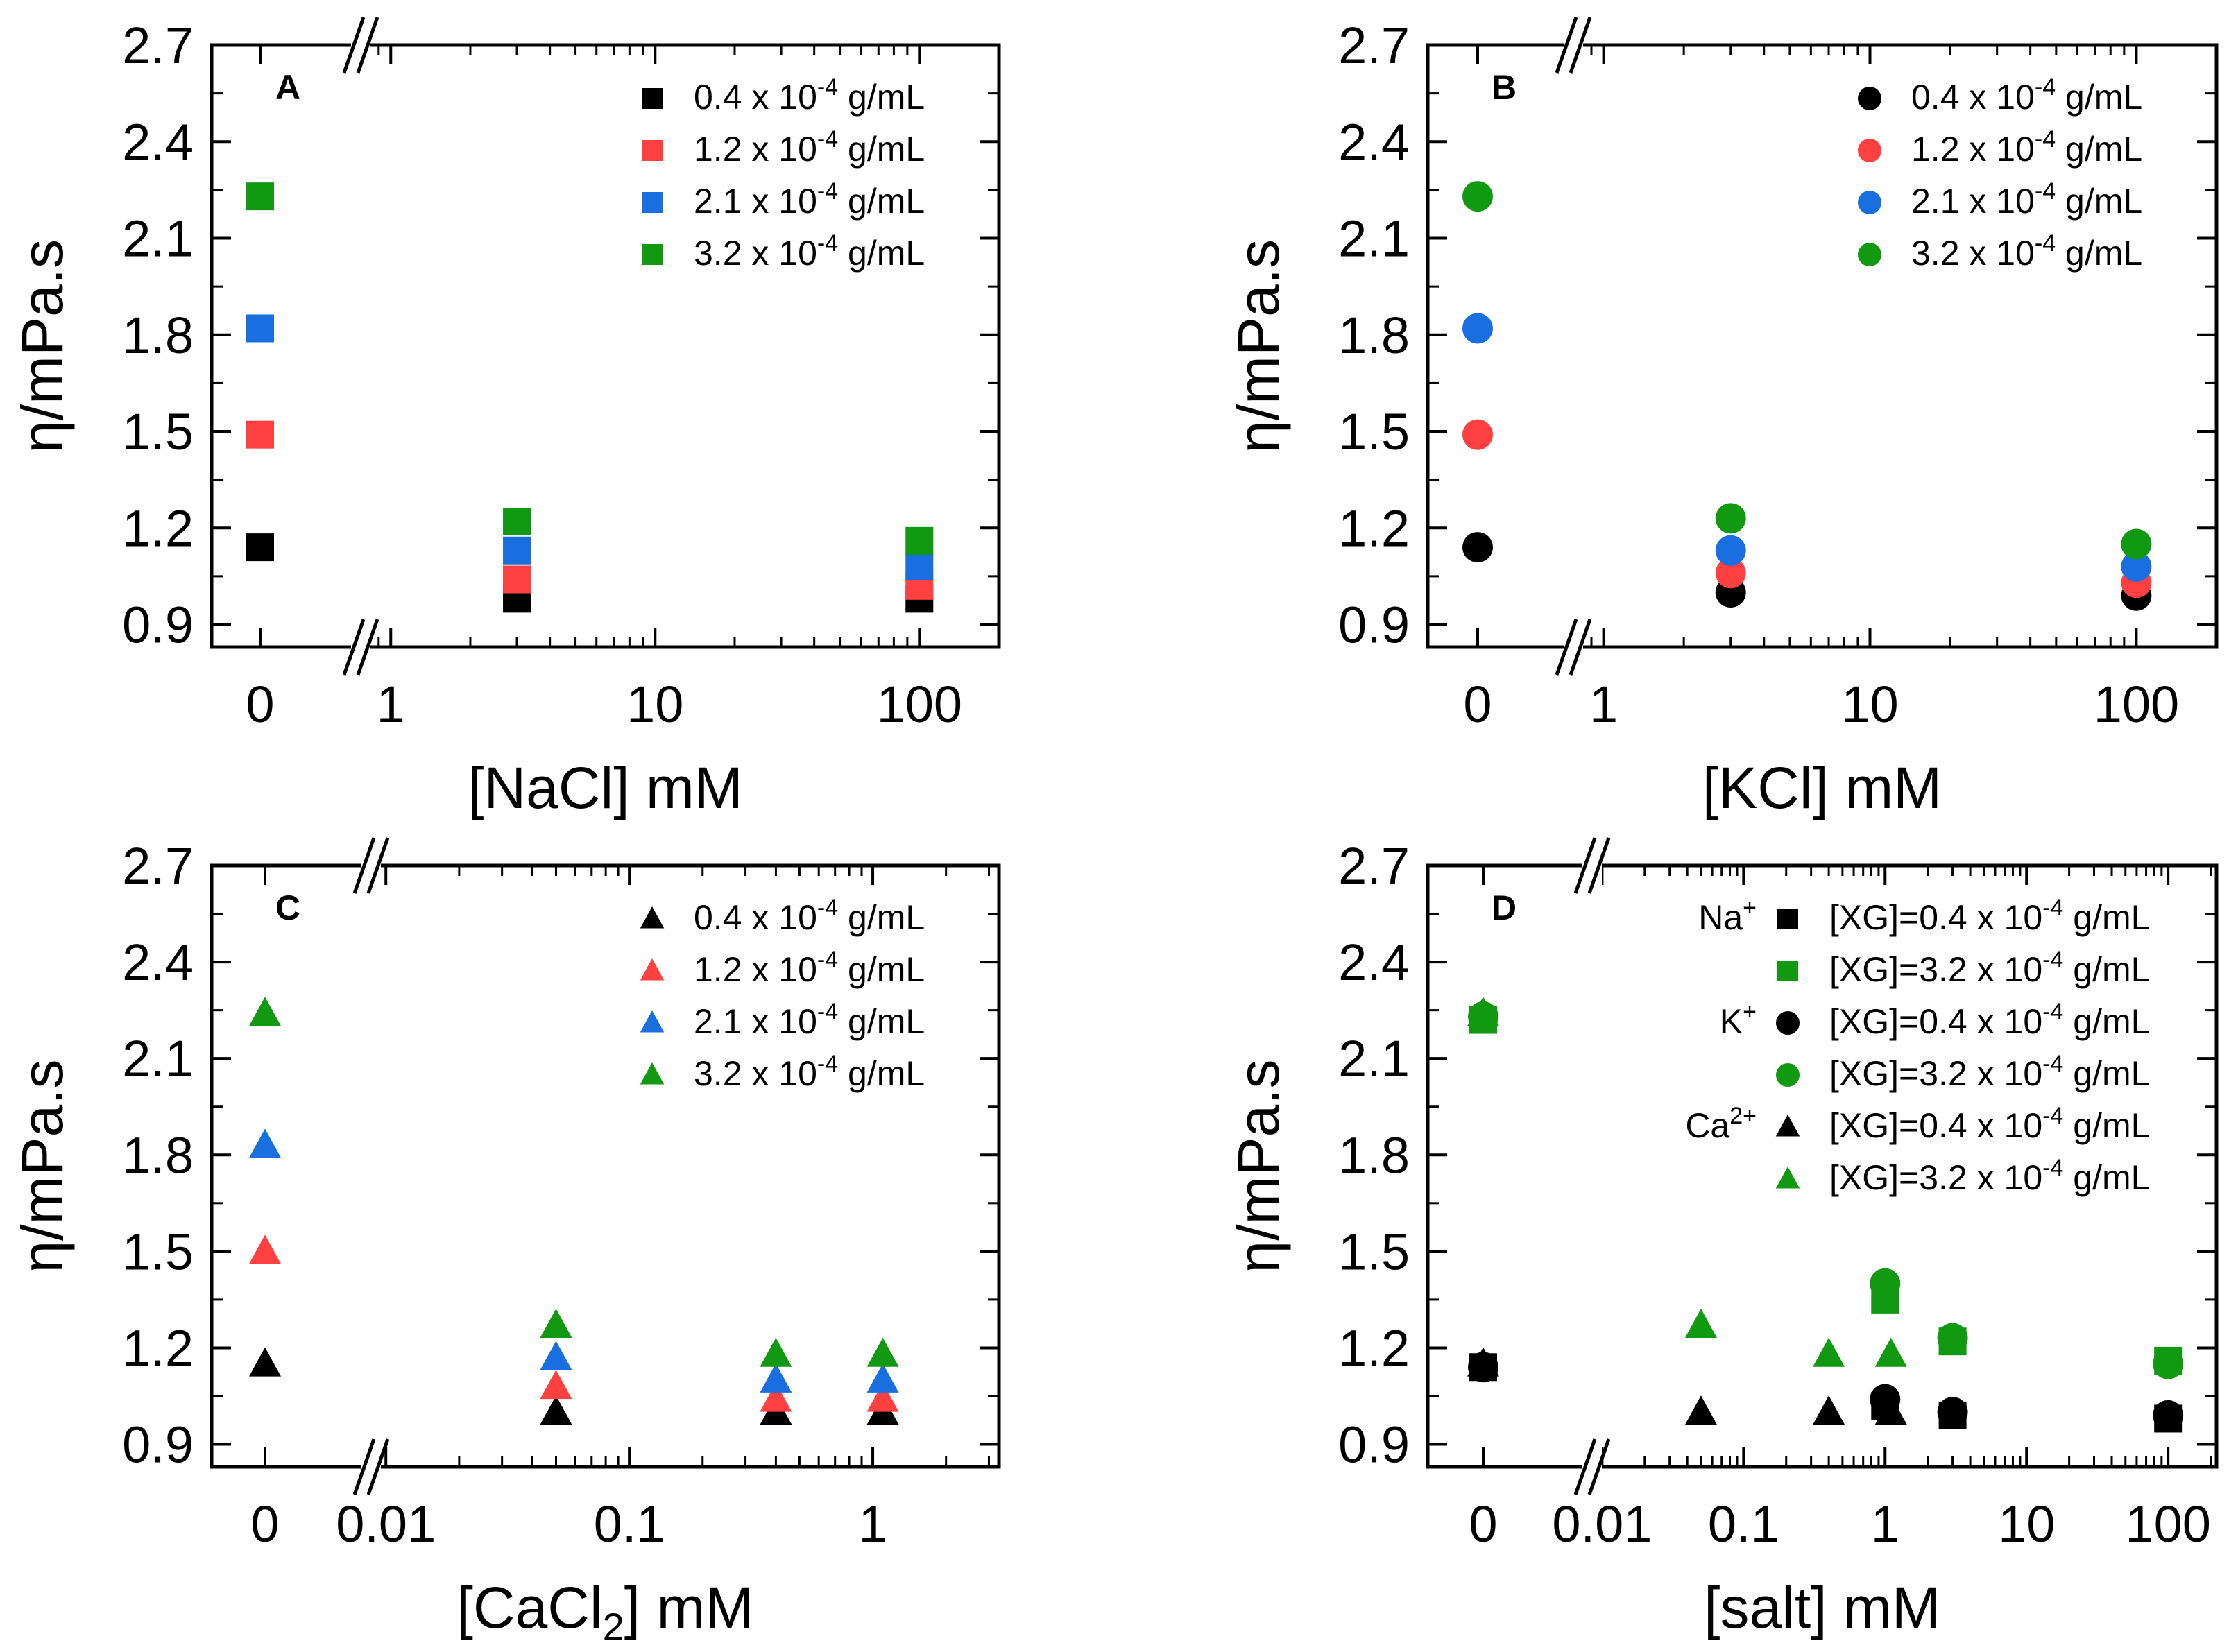 The image size is (2238, 1652). Describe the element at coordinates (809, 147) in the screenshot. I see `legend-label: 1.2 x 10-4 g/mL` at that location.